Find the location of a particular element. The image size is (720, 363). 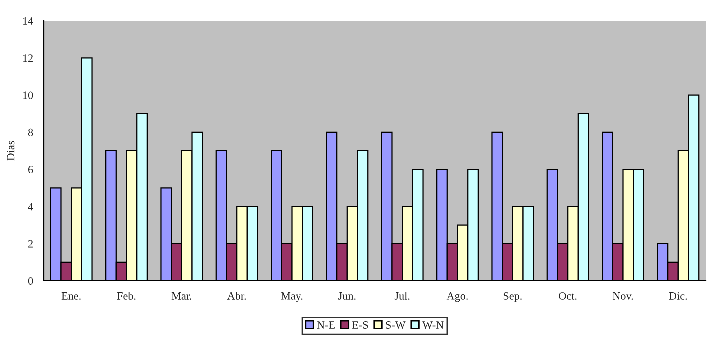

y-tick-label: 8 is located at coordinates (31, 132).